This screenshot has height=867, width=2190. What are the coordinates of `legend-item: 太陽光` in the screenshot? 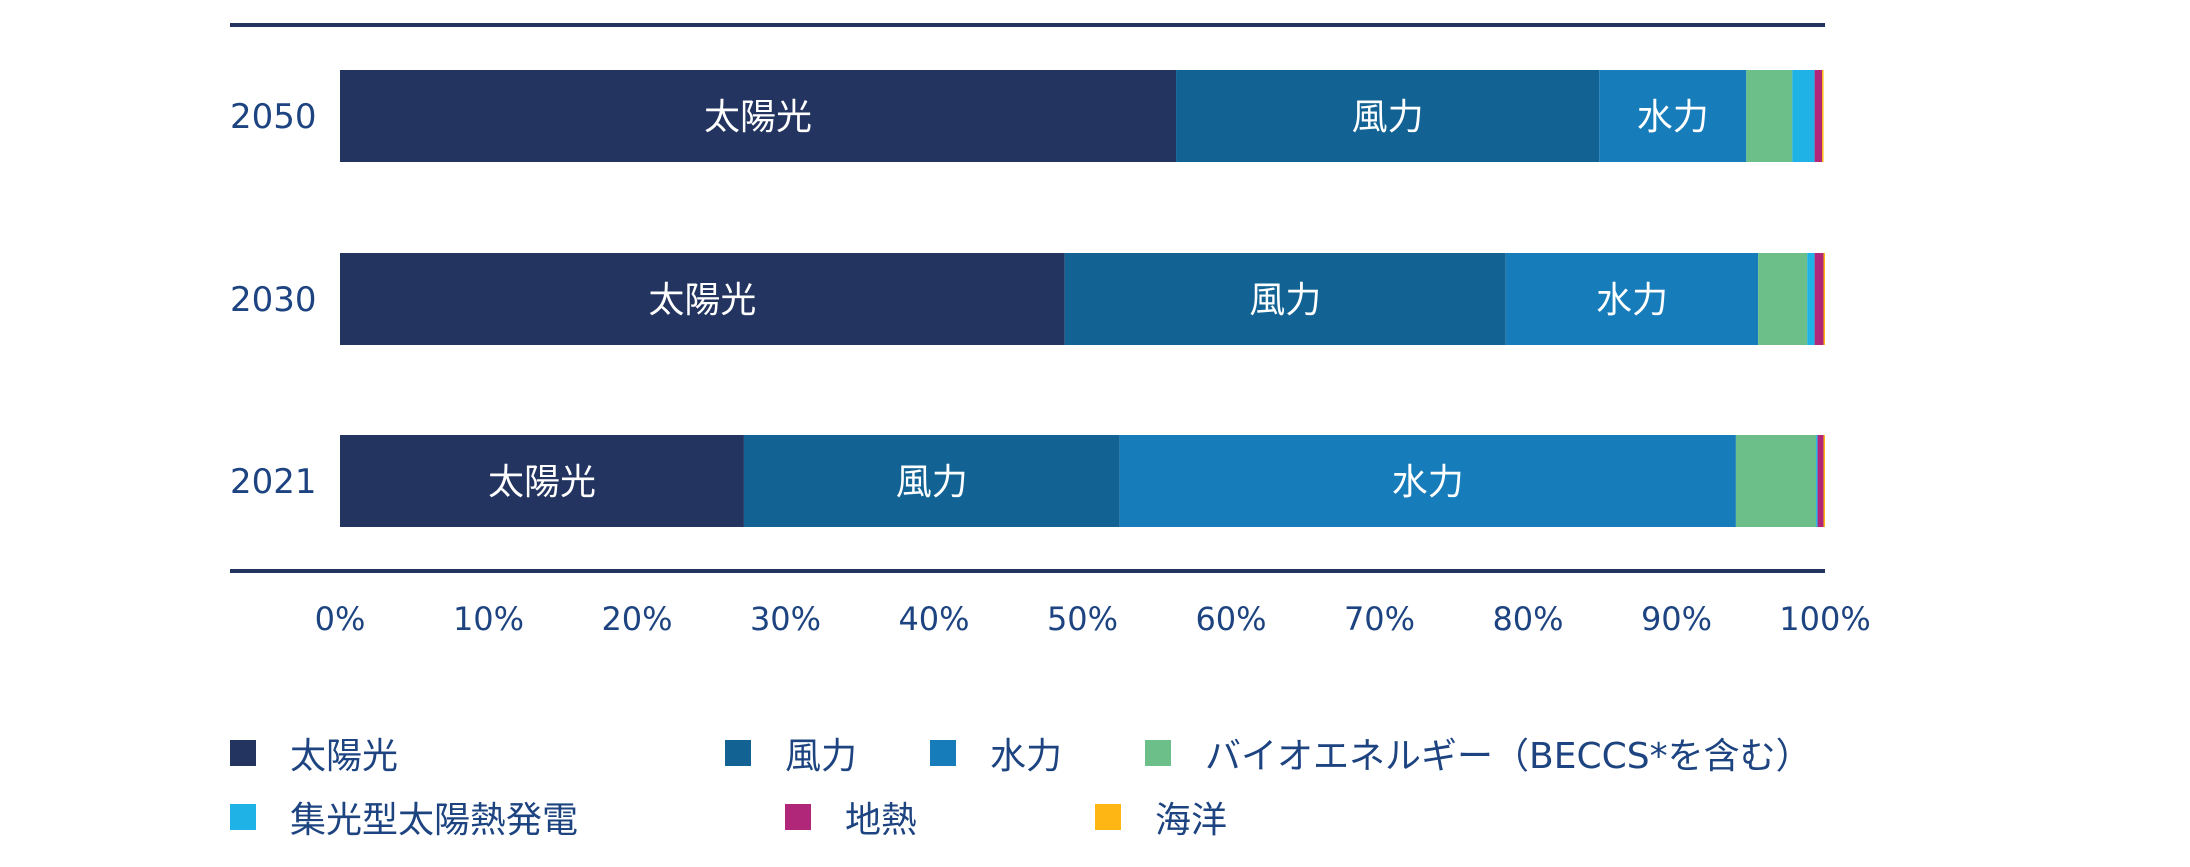 It's located at (314, 753).